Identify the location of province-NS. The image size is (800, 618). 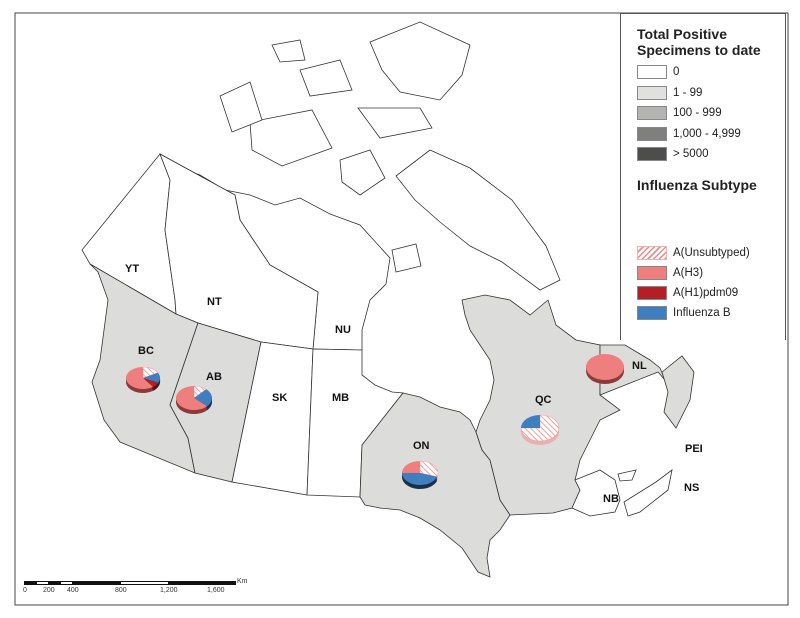
(648, 493).